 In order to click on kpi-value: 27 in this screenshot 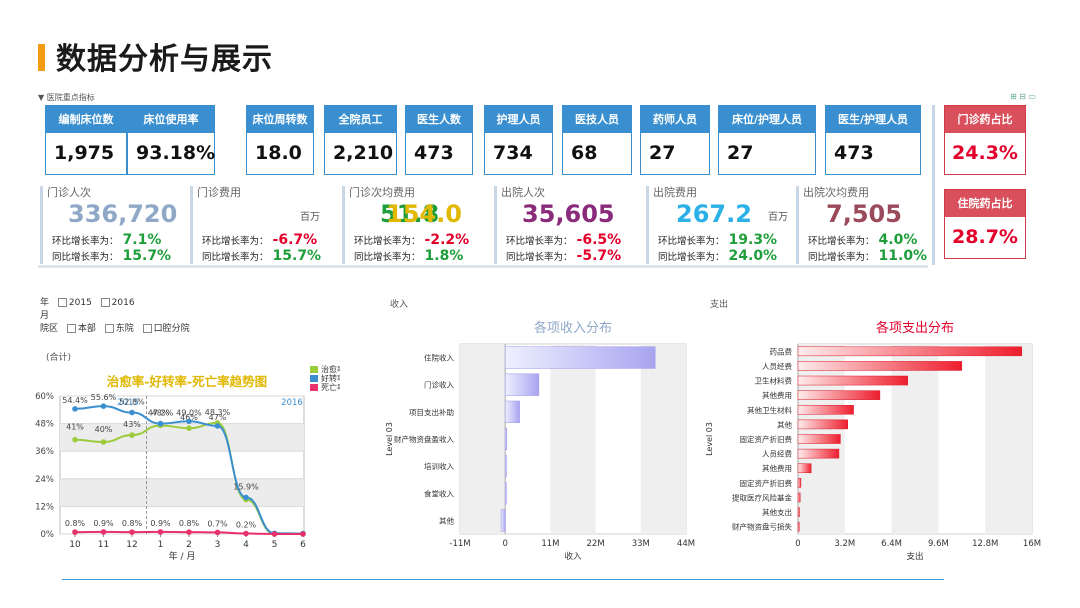, I will do `click(662, 153)`.